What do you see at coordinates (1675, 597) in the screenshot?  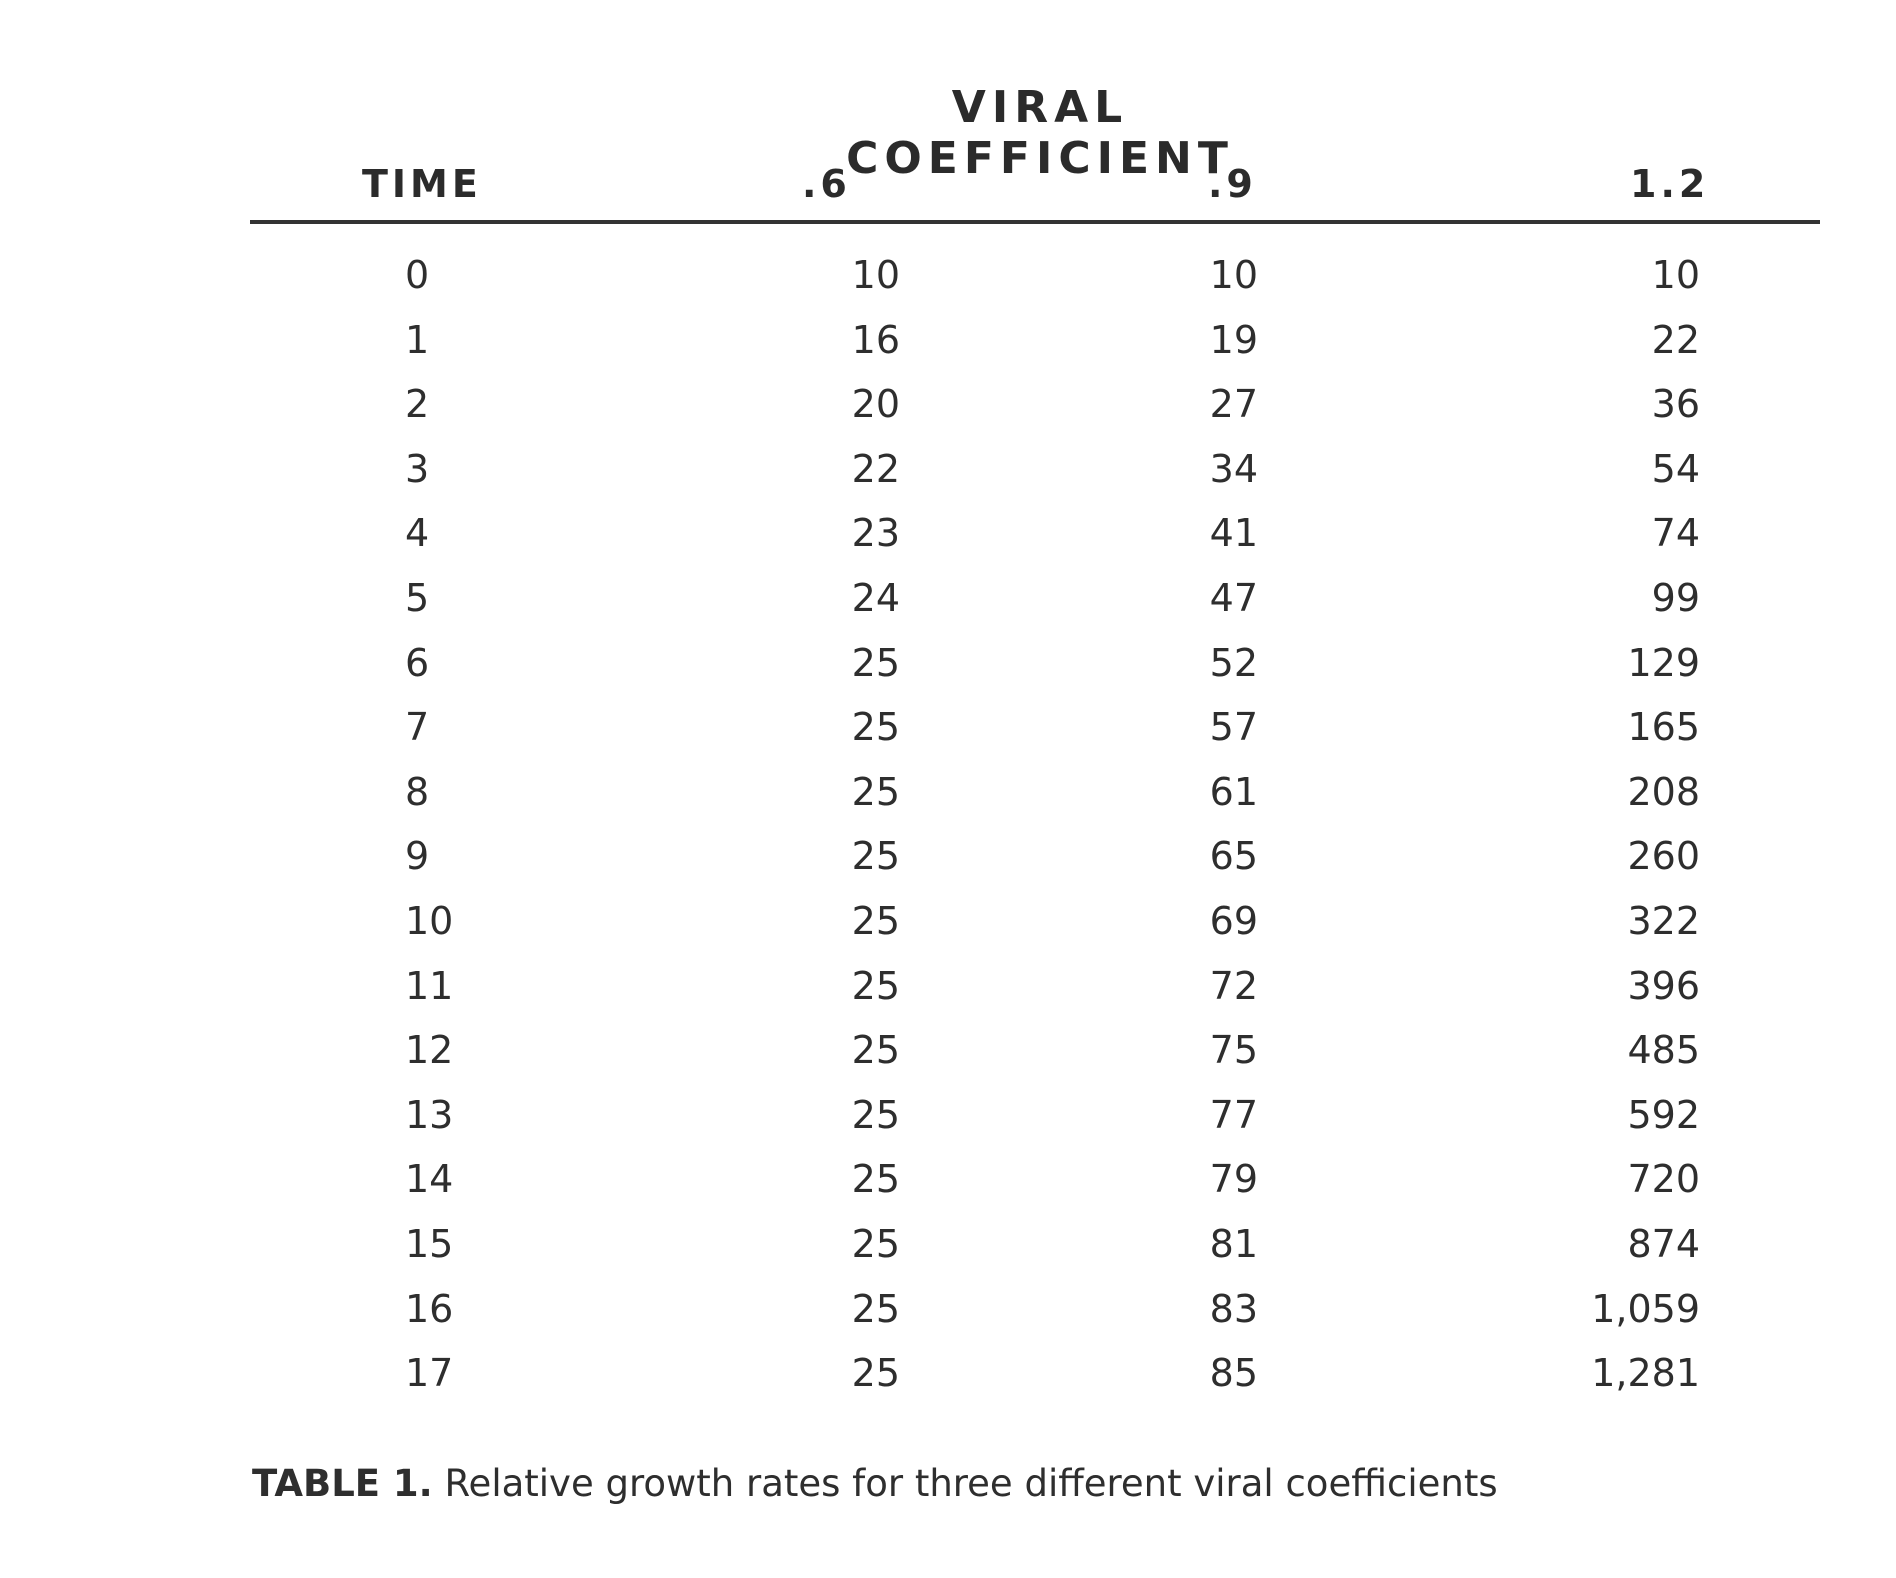 I see `cell-coef-1-2: 99` at bounding box center [1675, 597].